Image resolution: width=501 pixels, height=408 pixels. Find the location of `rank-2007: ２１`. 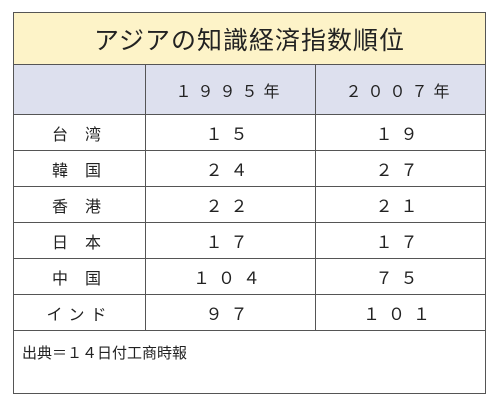

rank-2007: ２１ is located at coordinates (400, 205).